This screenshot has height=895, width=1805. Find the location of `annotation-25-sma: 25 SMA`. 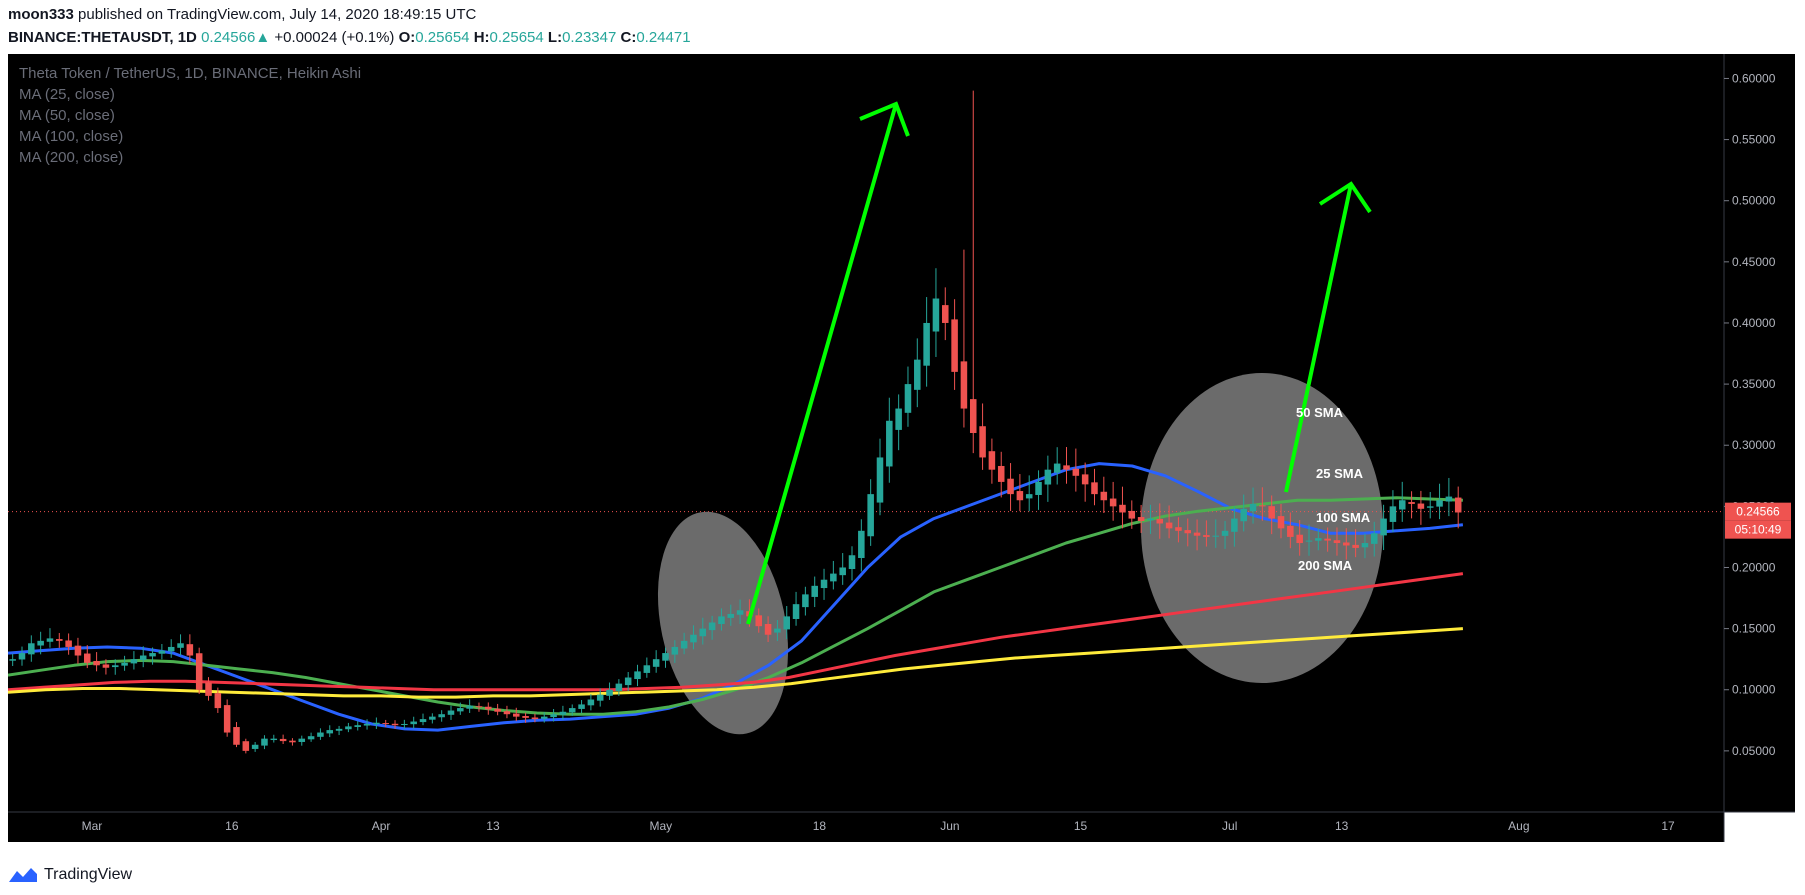

annotation-25-sma: 25 SMA is located at coordinates (1340, 473).